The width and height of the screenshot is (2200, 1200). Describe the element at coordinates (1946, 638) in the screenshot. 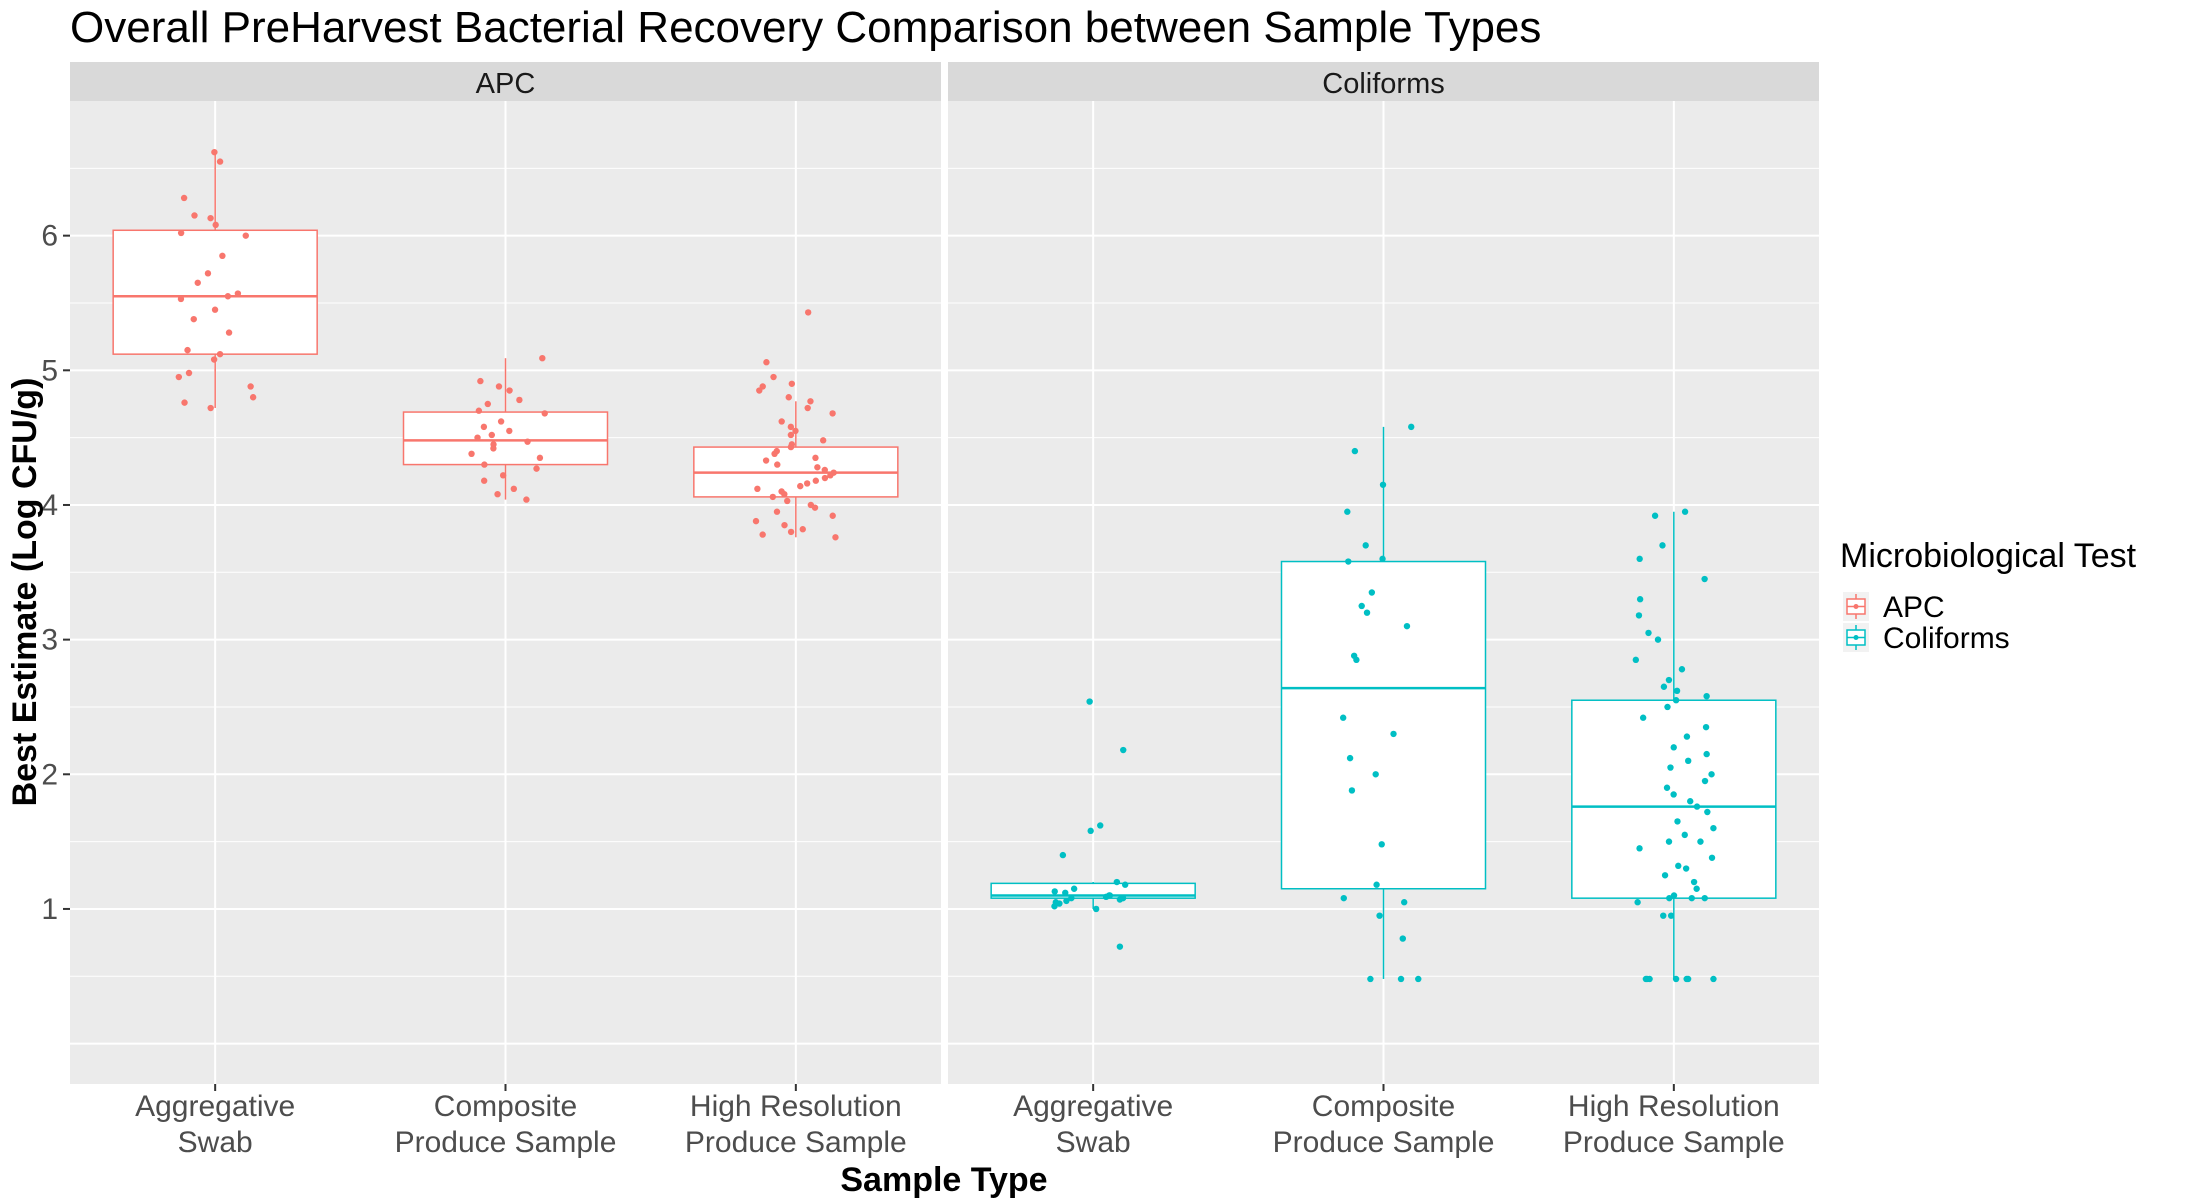

I see `legend-label: Coliforms` at that location.